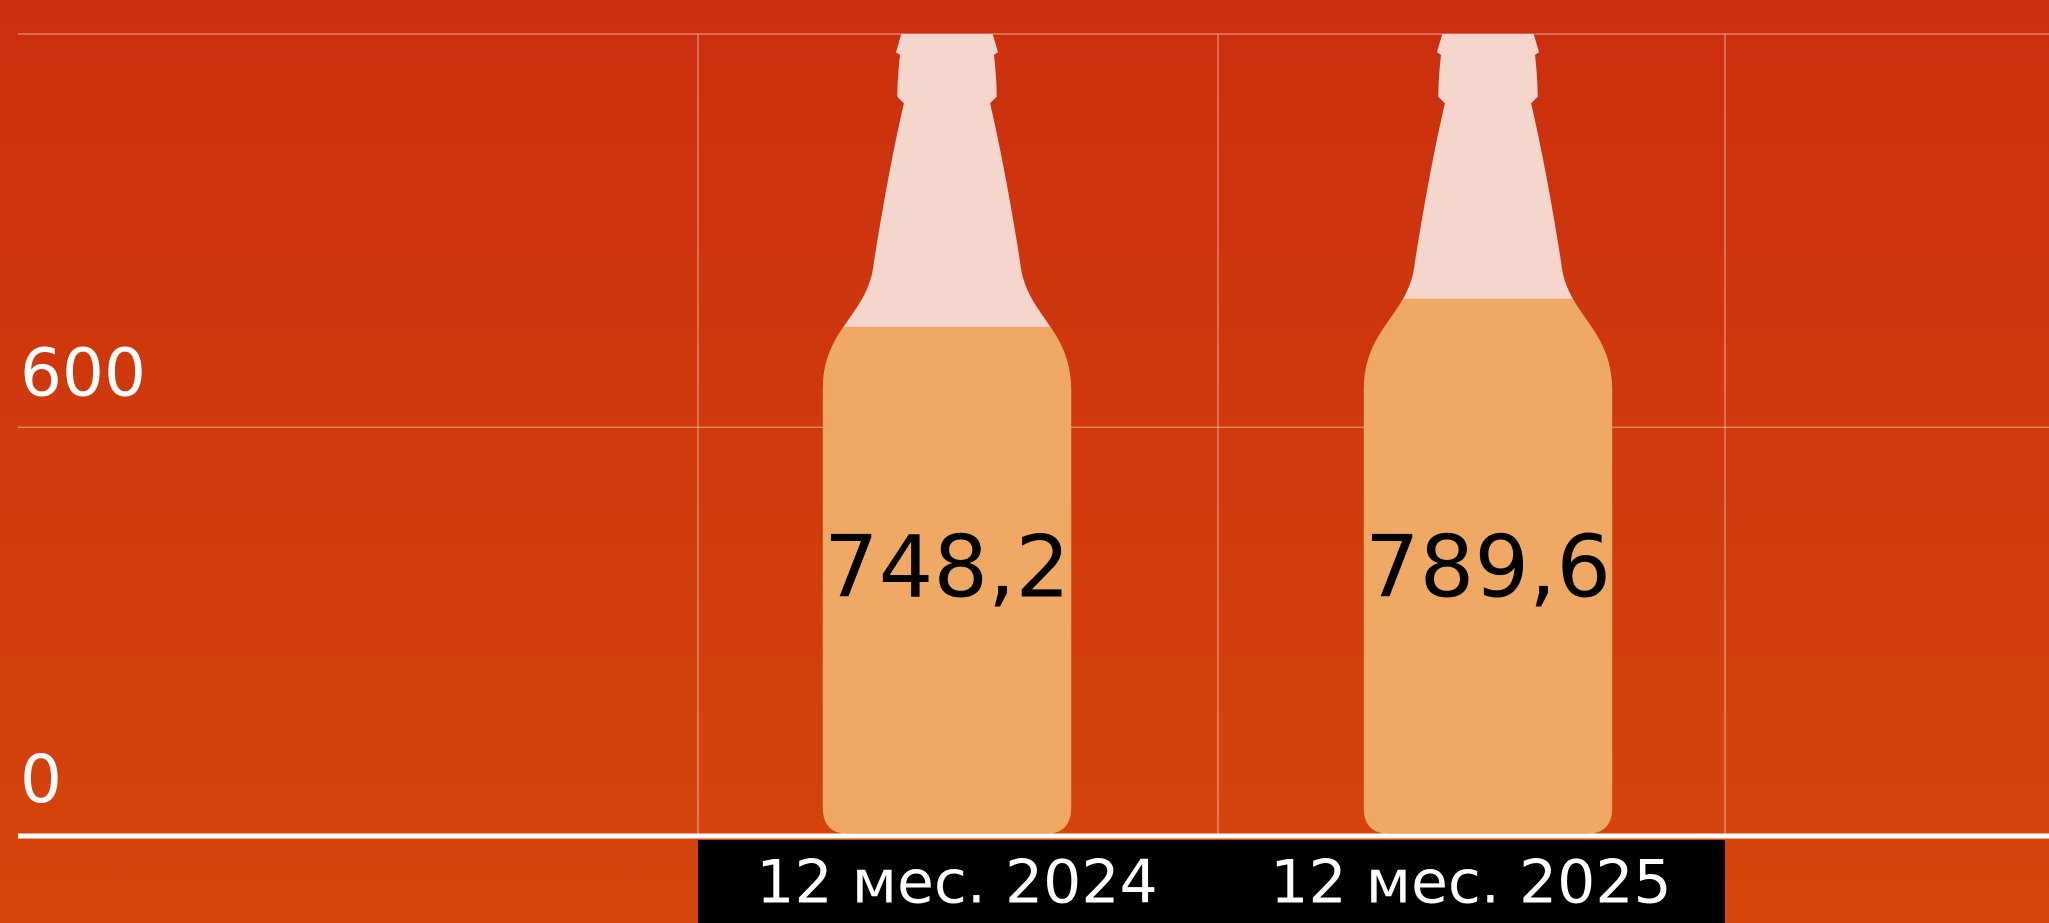 The image size is (2049, 923). I want to click on x-tick-label: 12 мес. 2025, so click(1470, 883).